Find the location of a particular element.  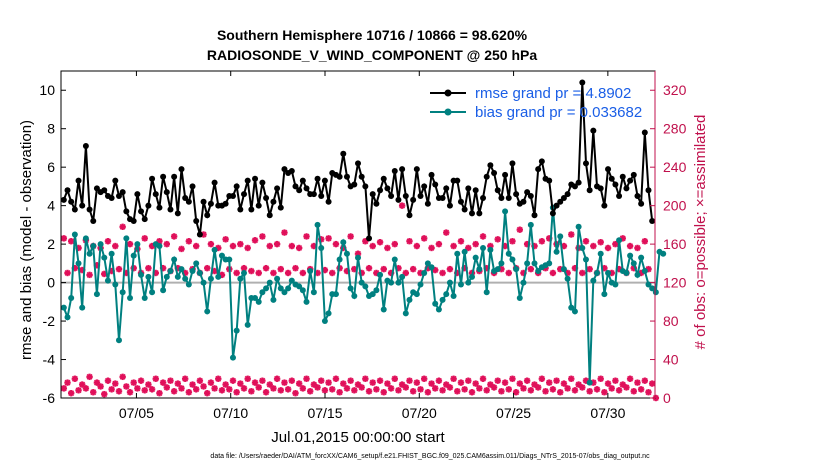

y-axis-left-label: rmse and bias (model - observation) is located at coordinates (26, 240).